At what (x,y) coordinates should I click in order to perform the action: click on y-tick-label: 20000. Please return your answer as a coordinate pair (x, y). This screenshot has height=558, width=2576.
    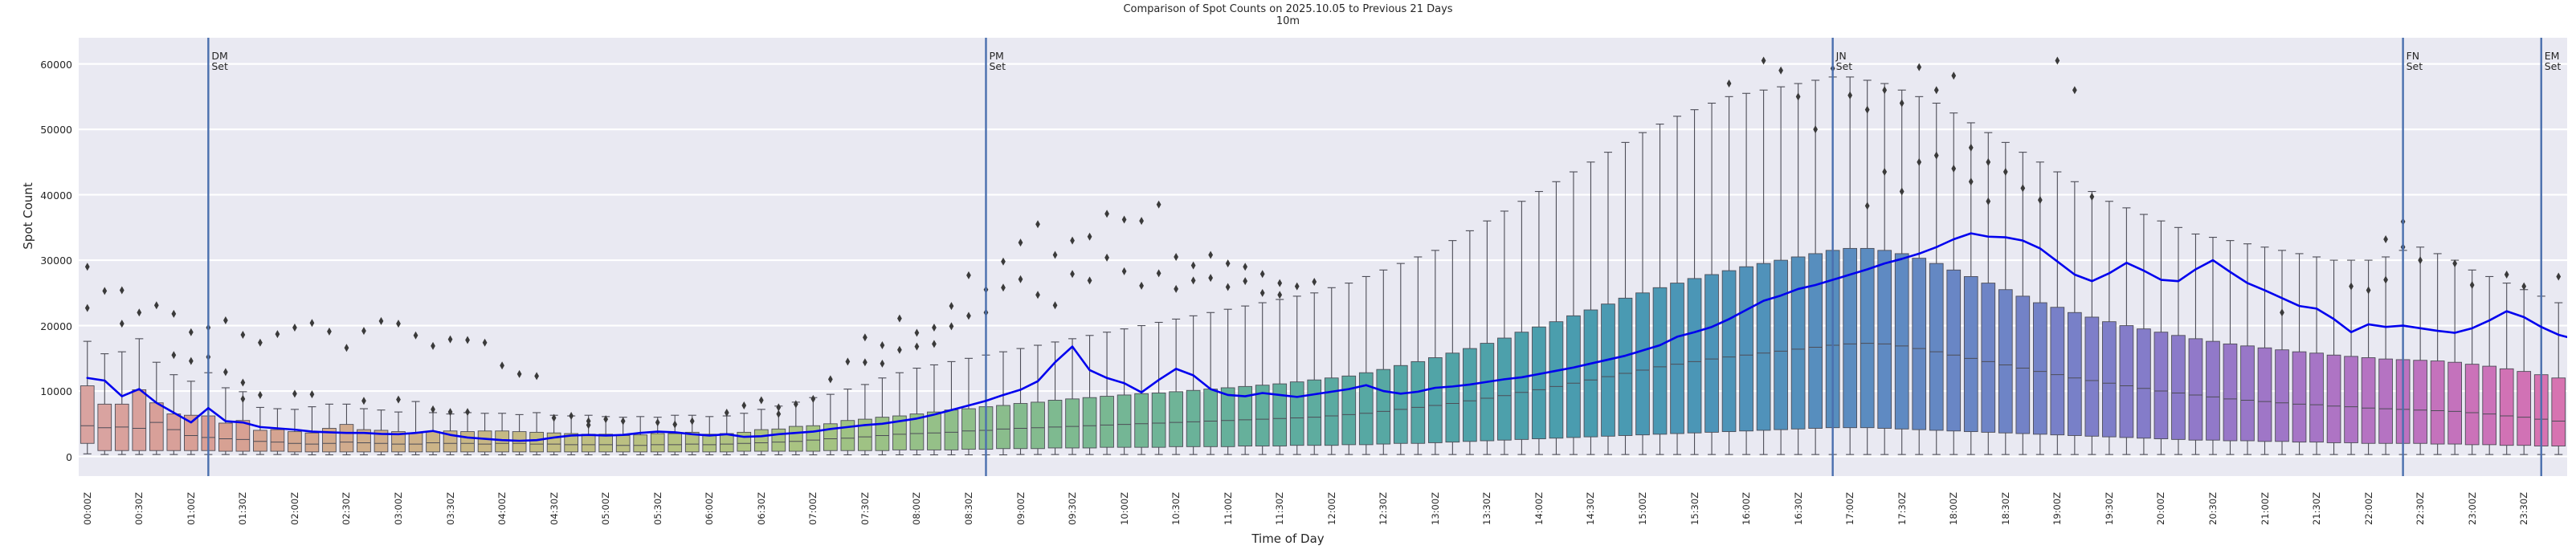
    Looking at the image, I should click on (56, 326).